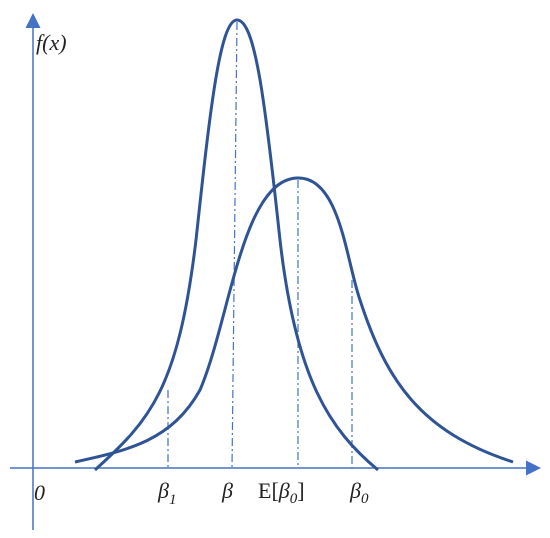 The height and width of the screenshot is (538, 550). What do you see at coordinates (51, 42) in the screenshot?
I see `y-axis-label: f(x)` at bounding box center [51, 42].